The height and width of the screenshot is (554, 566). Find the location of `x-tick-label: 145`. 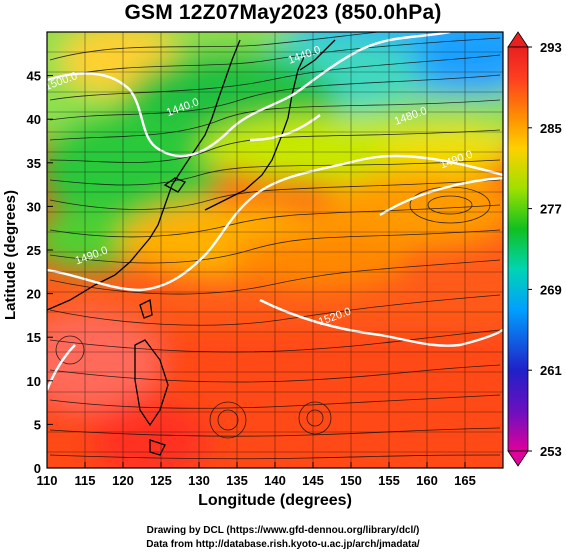

x-tick-label: 145 is located at coordinates (313, 480).